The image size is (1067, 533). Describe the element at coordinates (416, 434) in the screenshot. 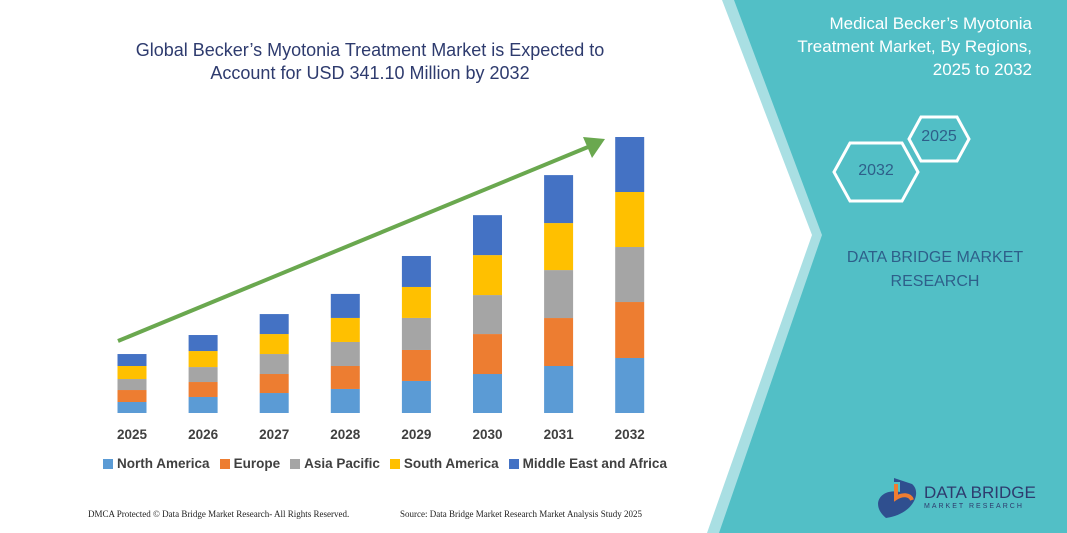

I see `x-tick-label: 2029` at that location.